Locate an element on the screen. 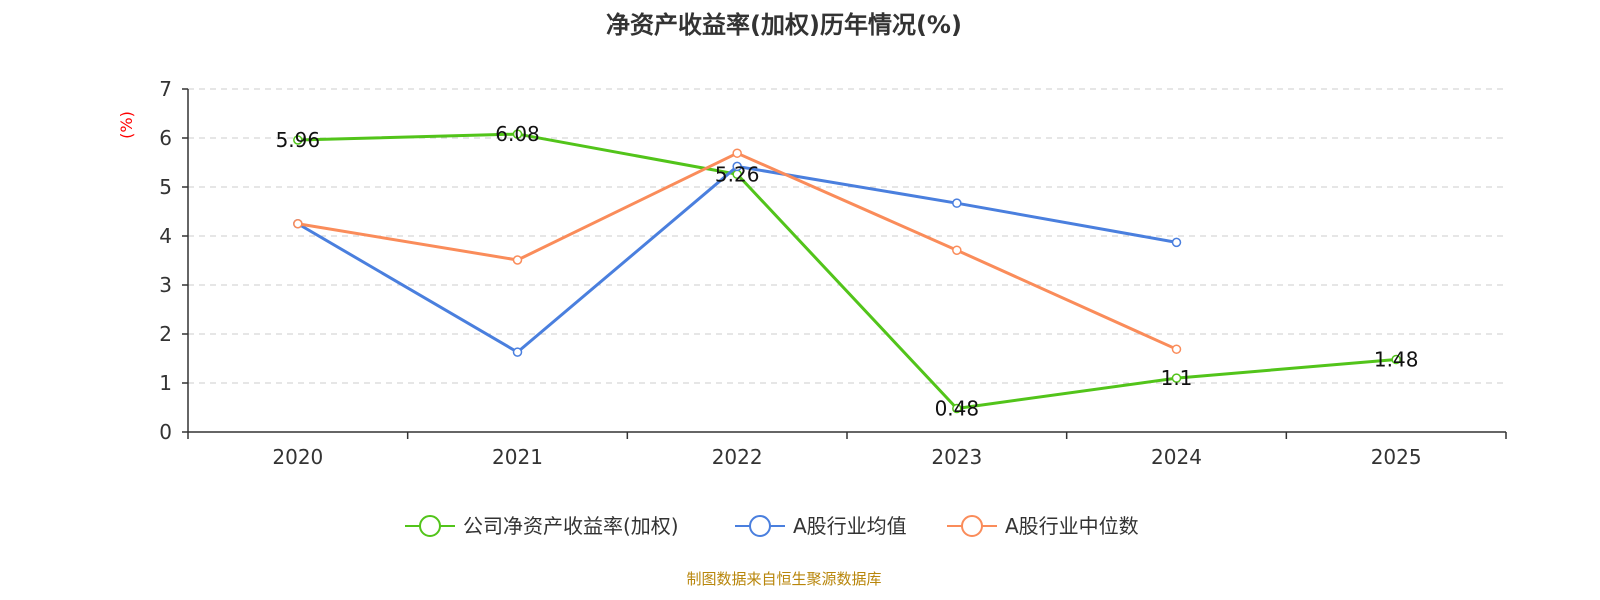 This screenshot has height=600, width=1600. y-tick-label: 4 is located at coordinates (165, 236).